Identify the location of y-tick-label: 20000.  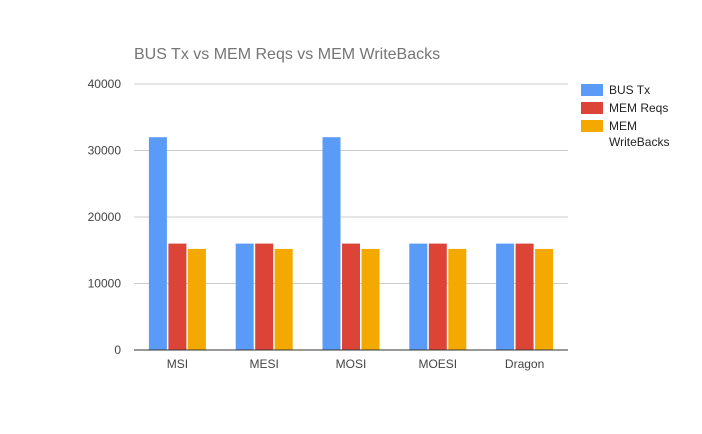
(105, 217).